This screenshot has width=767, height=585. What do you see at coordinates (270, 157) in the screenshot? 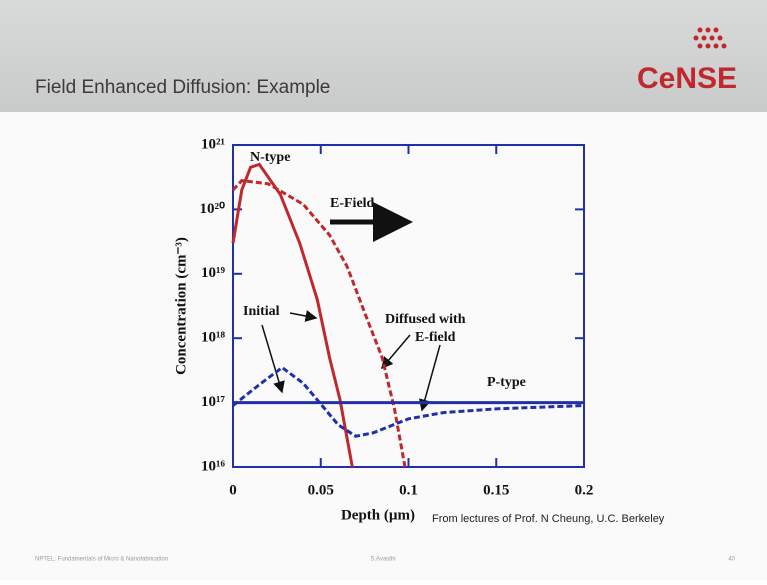
I see `annotation: N-type` at bounding box center [270, 157].